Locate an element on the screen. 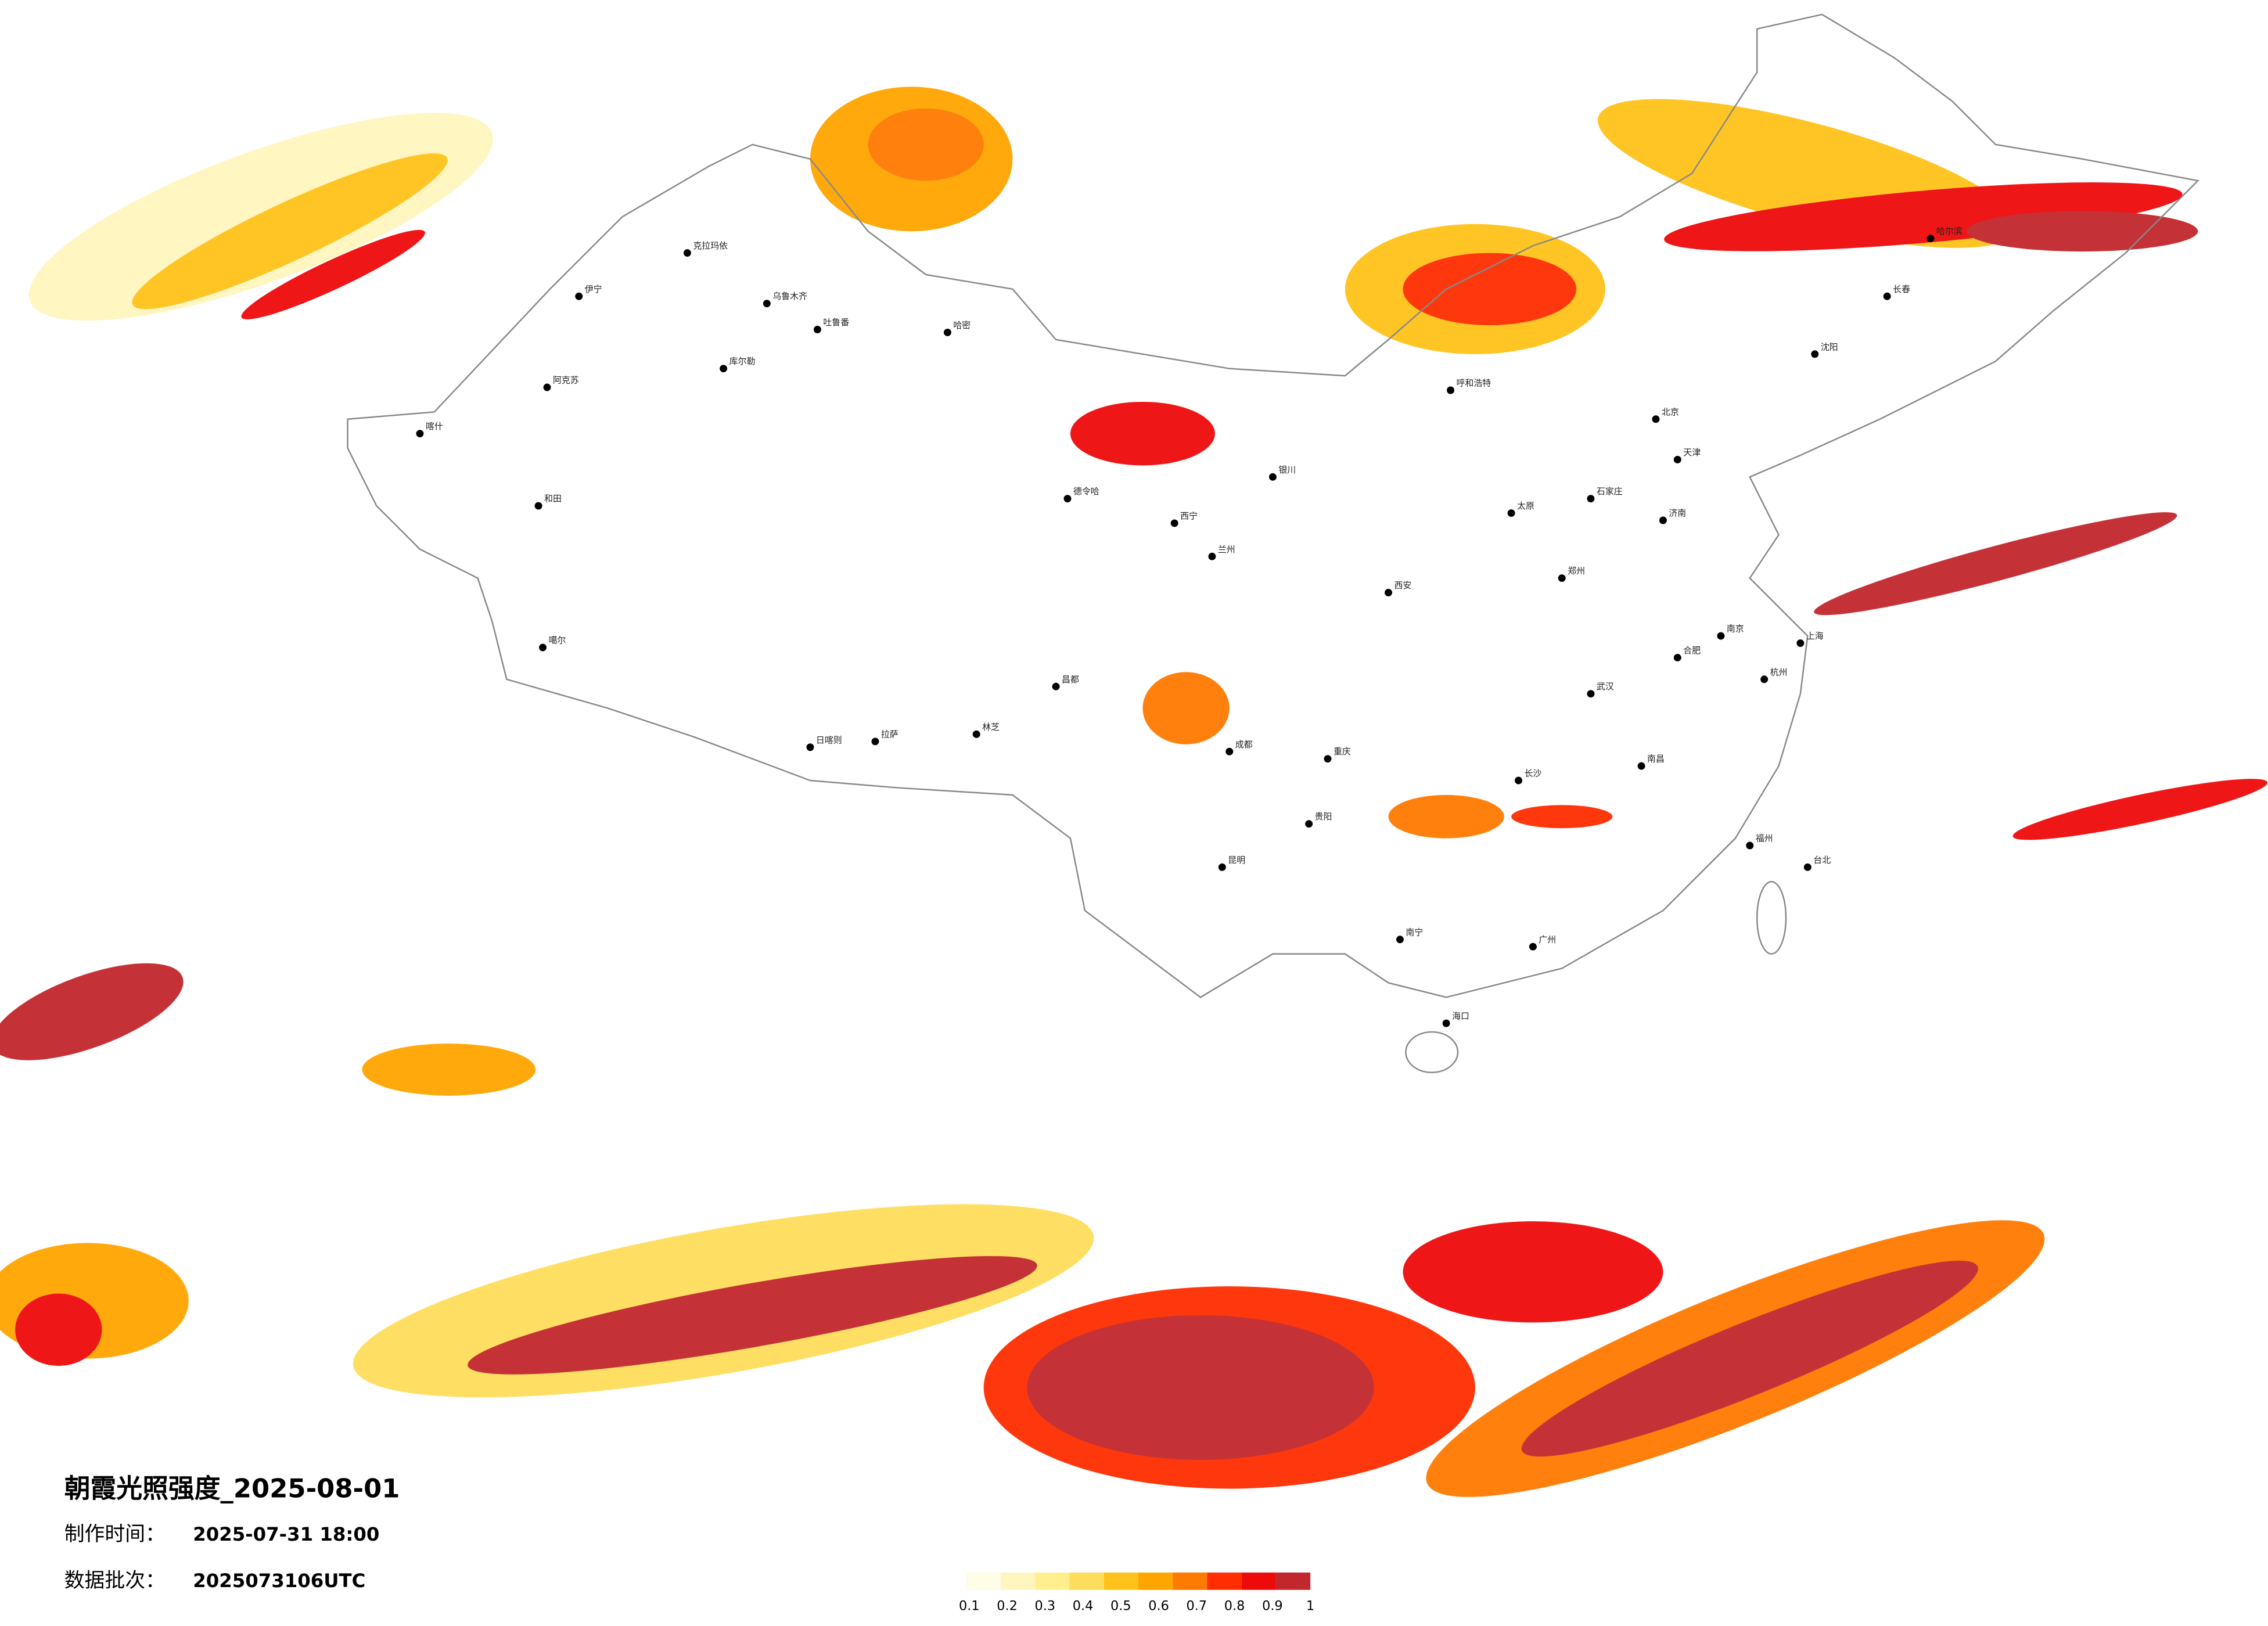 The height and width of the screenshot is (1626, 2268). city-label: 南昌 is located at coordinates (1656, 759).